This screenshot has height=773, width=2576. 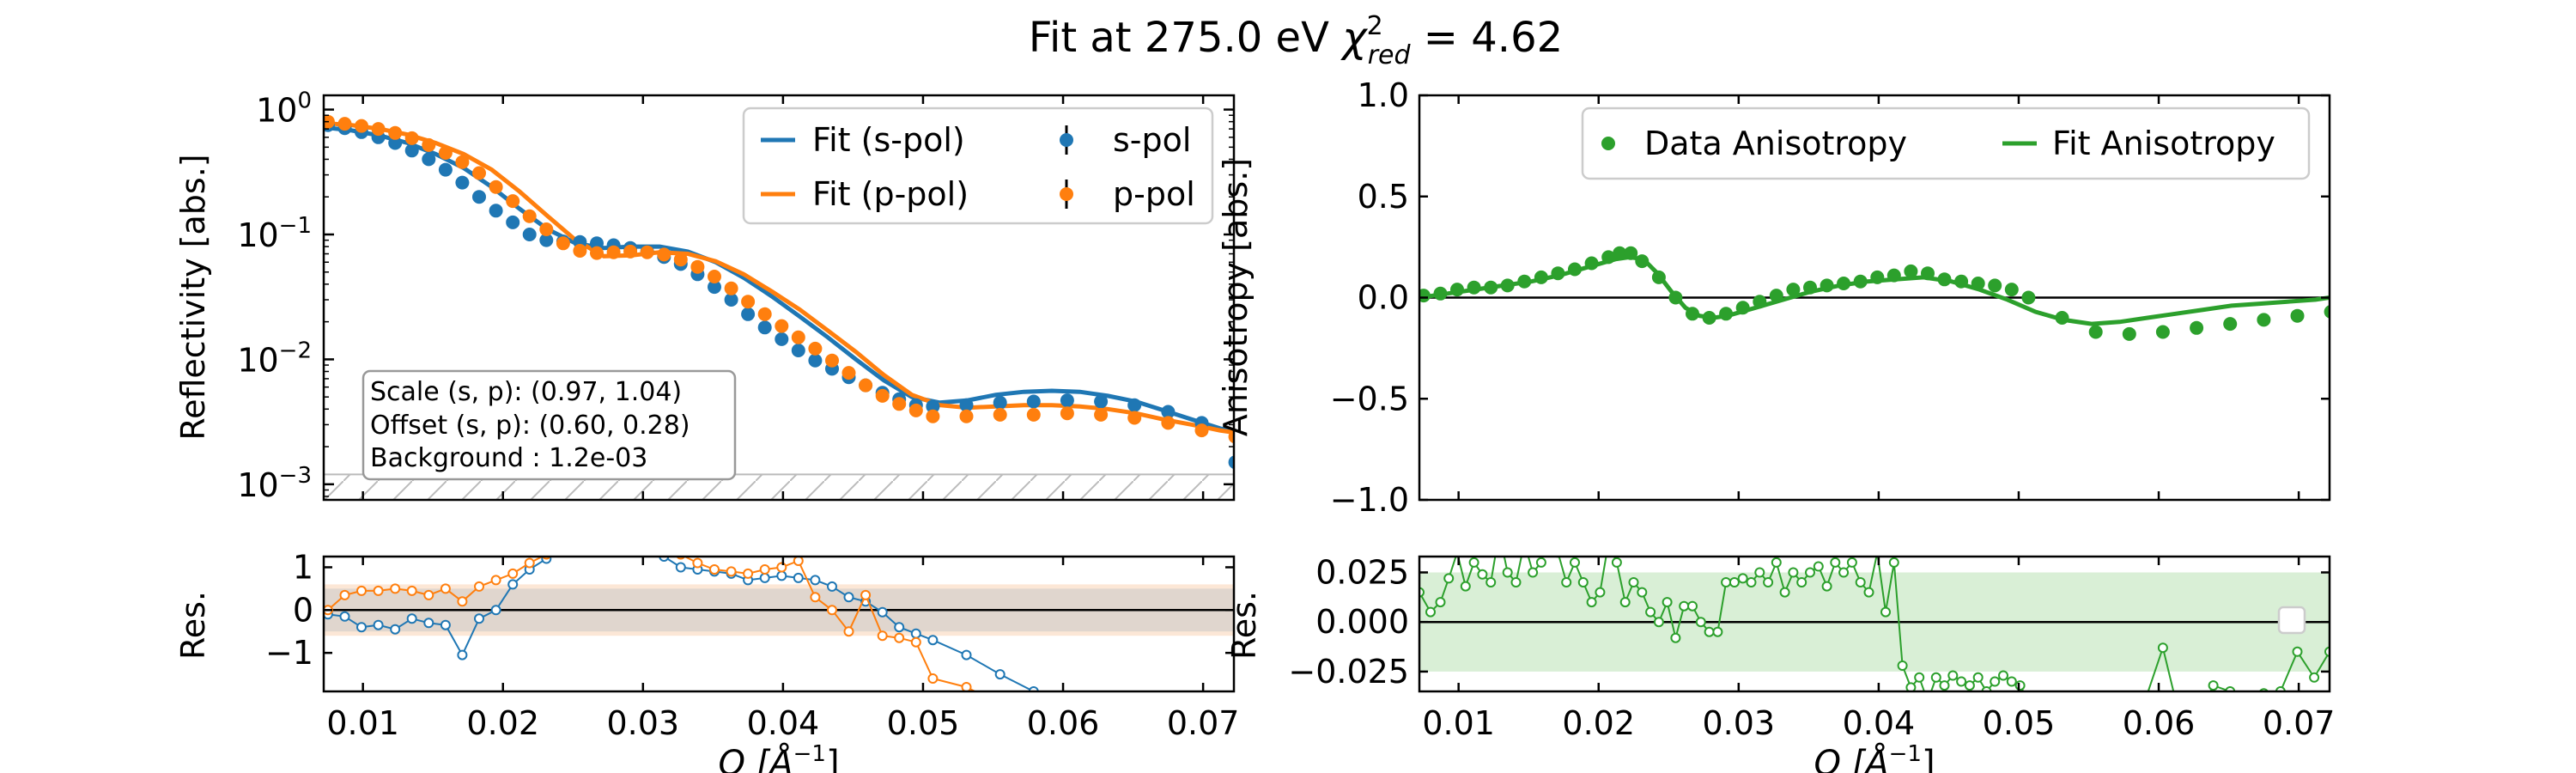 I want to click on residual-x-ticks: 0.01 0.02 0.03 0.04 0.05 0.06 0.07, so click(x=782, y=649).